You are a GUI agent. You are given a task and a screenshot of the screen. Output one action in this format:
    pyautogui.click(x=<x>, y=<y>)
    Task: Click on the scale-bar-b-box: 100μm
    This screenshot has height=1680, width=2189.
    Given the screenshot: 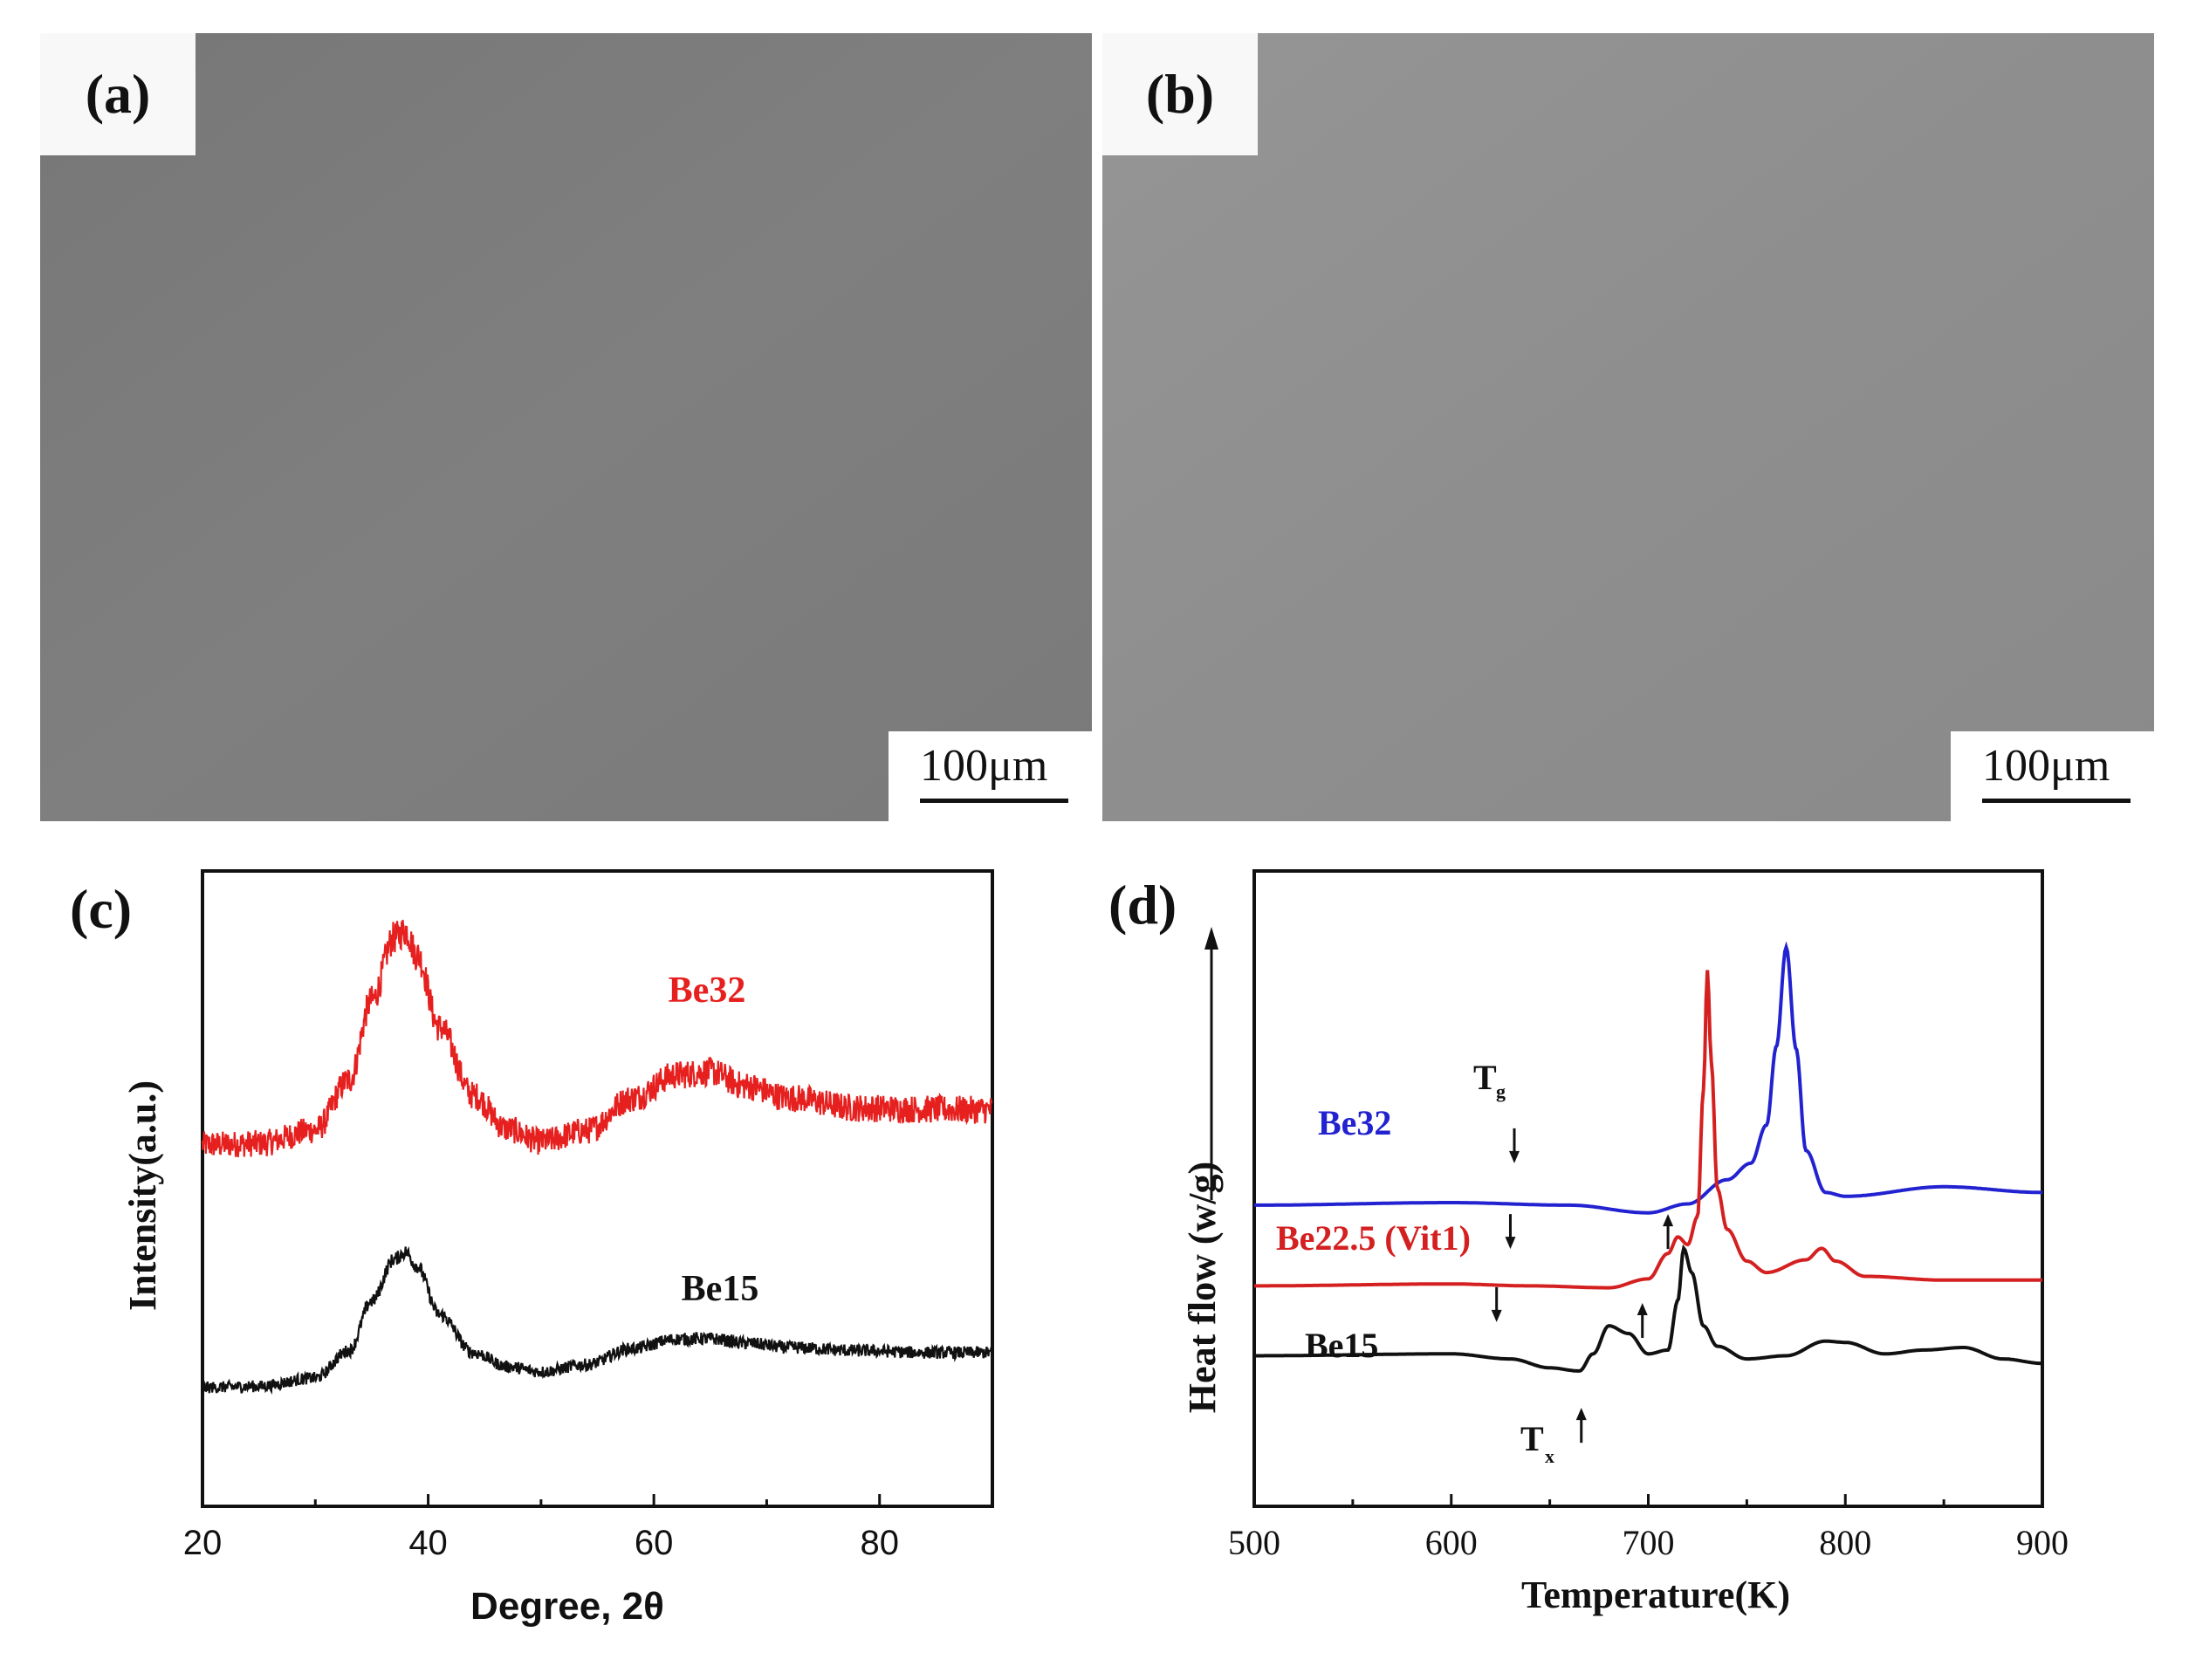 What is the action you would take?
    pyautogui.click(x=2053, y=776)
    